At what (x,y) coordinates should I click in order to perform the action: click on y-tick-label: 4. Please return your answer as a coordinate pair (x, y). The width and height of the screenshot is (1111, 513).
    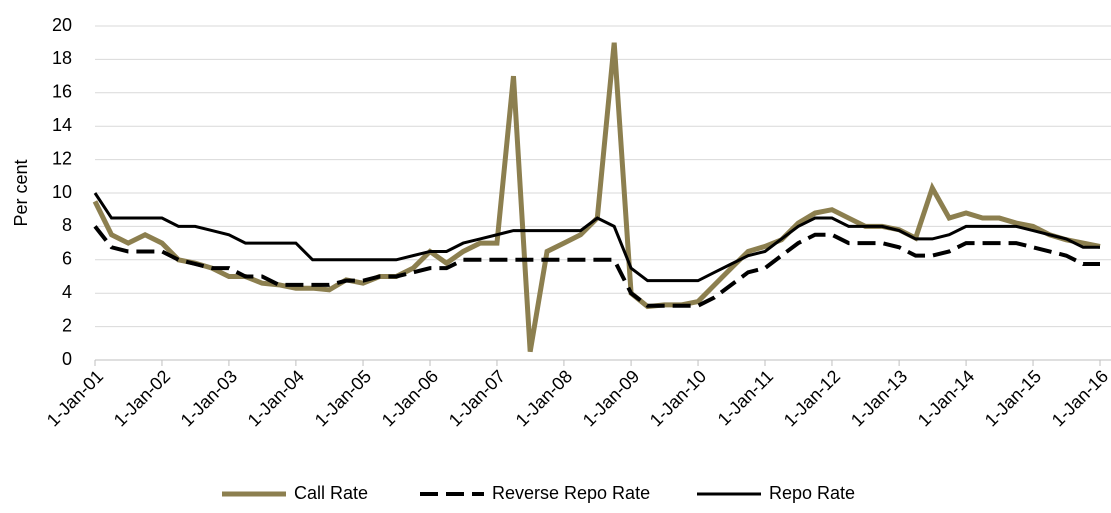
    Looking at the image, I should click on (67, 292).